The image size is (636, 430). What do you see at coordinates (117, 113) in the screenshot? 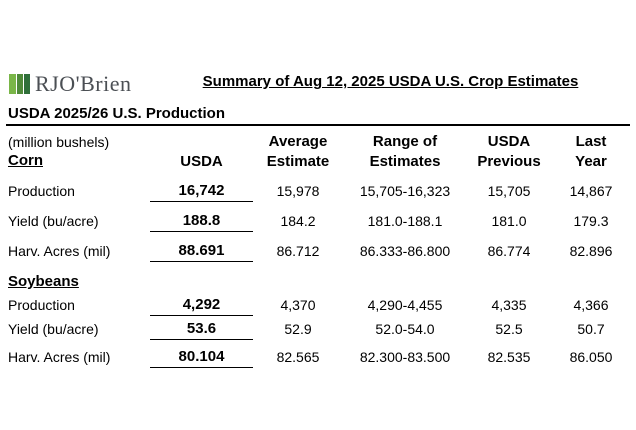
I see `section-title: USDA 2025/26 U.S. Production` at bounding box center [117, 113].